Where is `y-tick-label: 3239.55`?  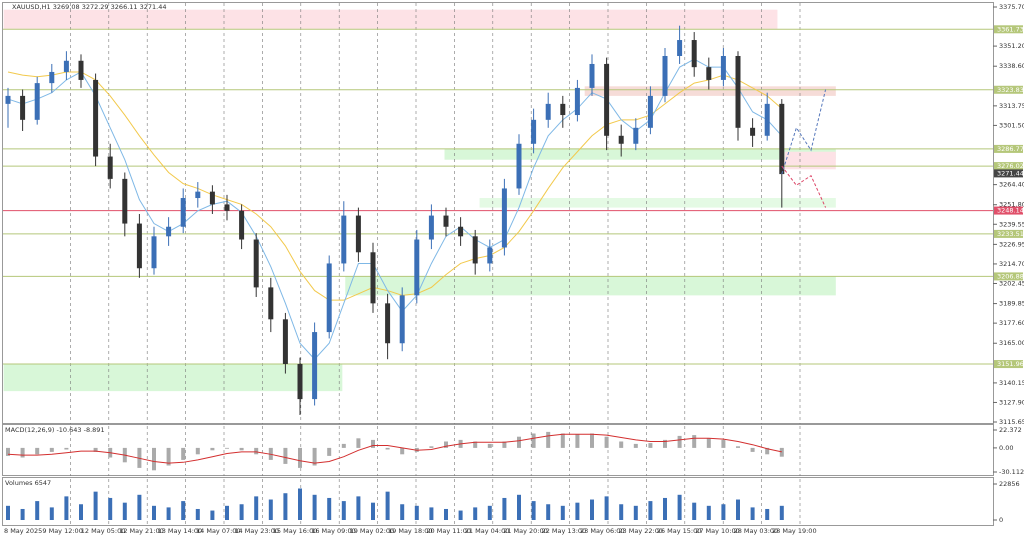 y-tick-label: 3239.55 is located at coordinates (1011, 224).